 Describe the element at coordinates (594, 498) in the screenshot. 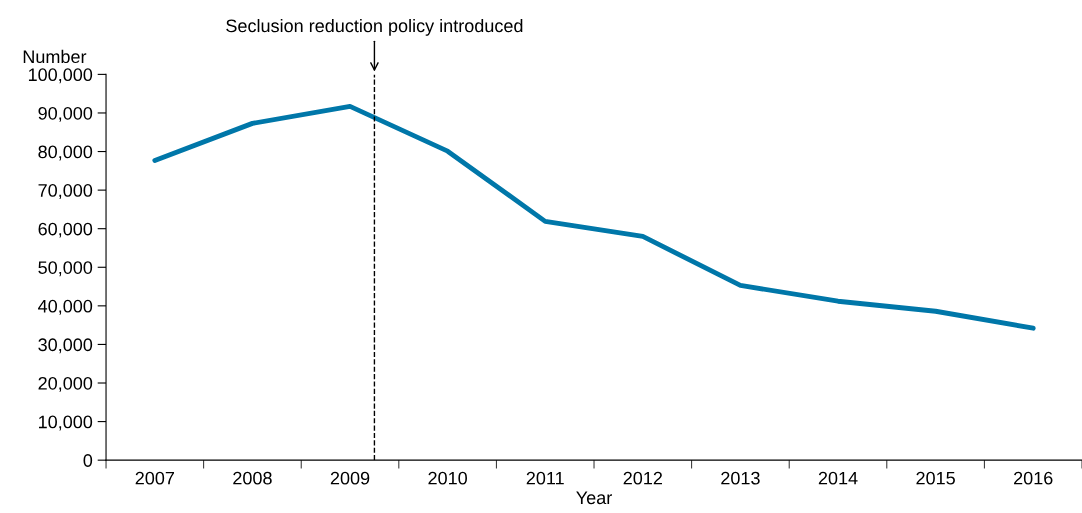

I see `x-axis-title: Year` at that location.